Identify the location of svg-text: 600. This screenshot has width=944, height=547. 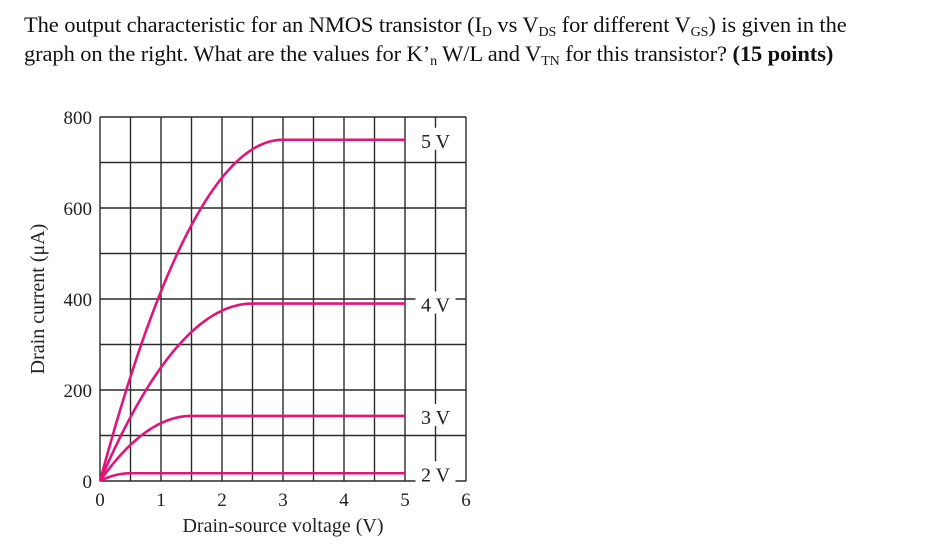
(78, 209).